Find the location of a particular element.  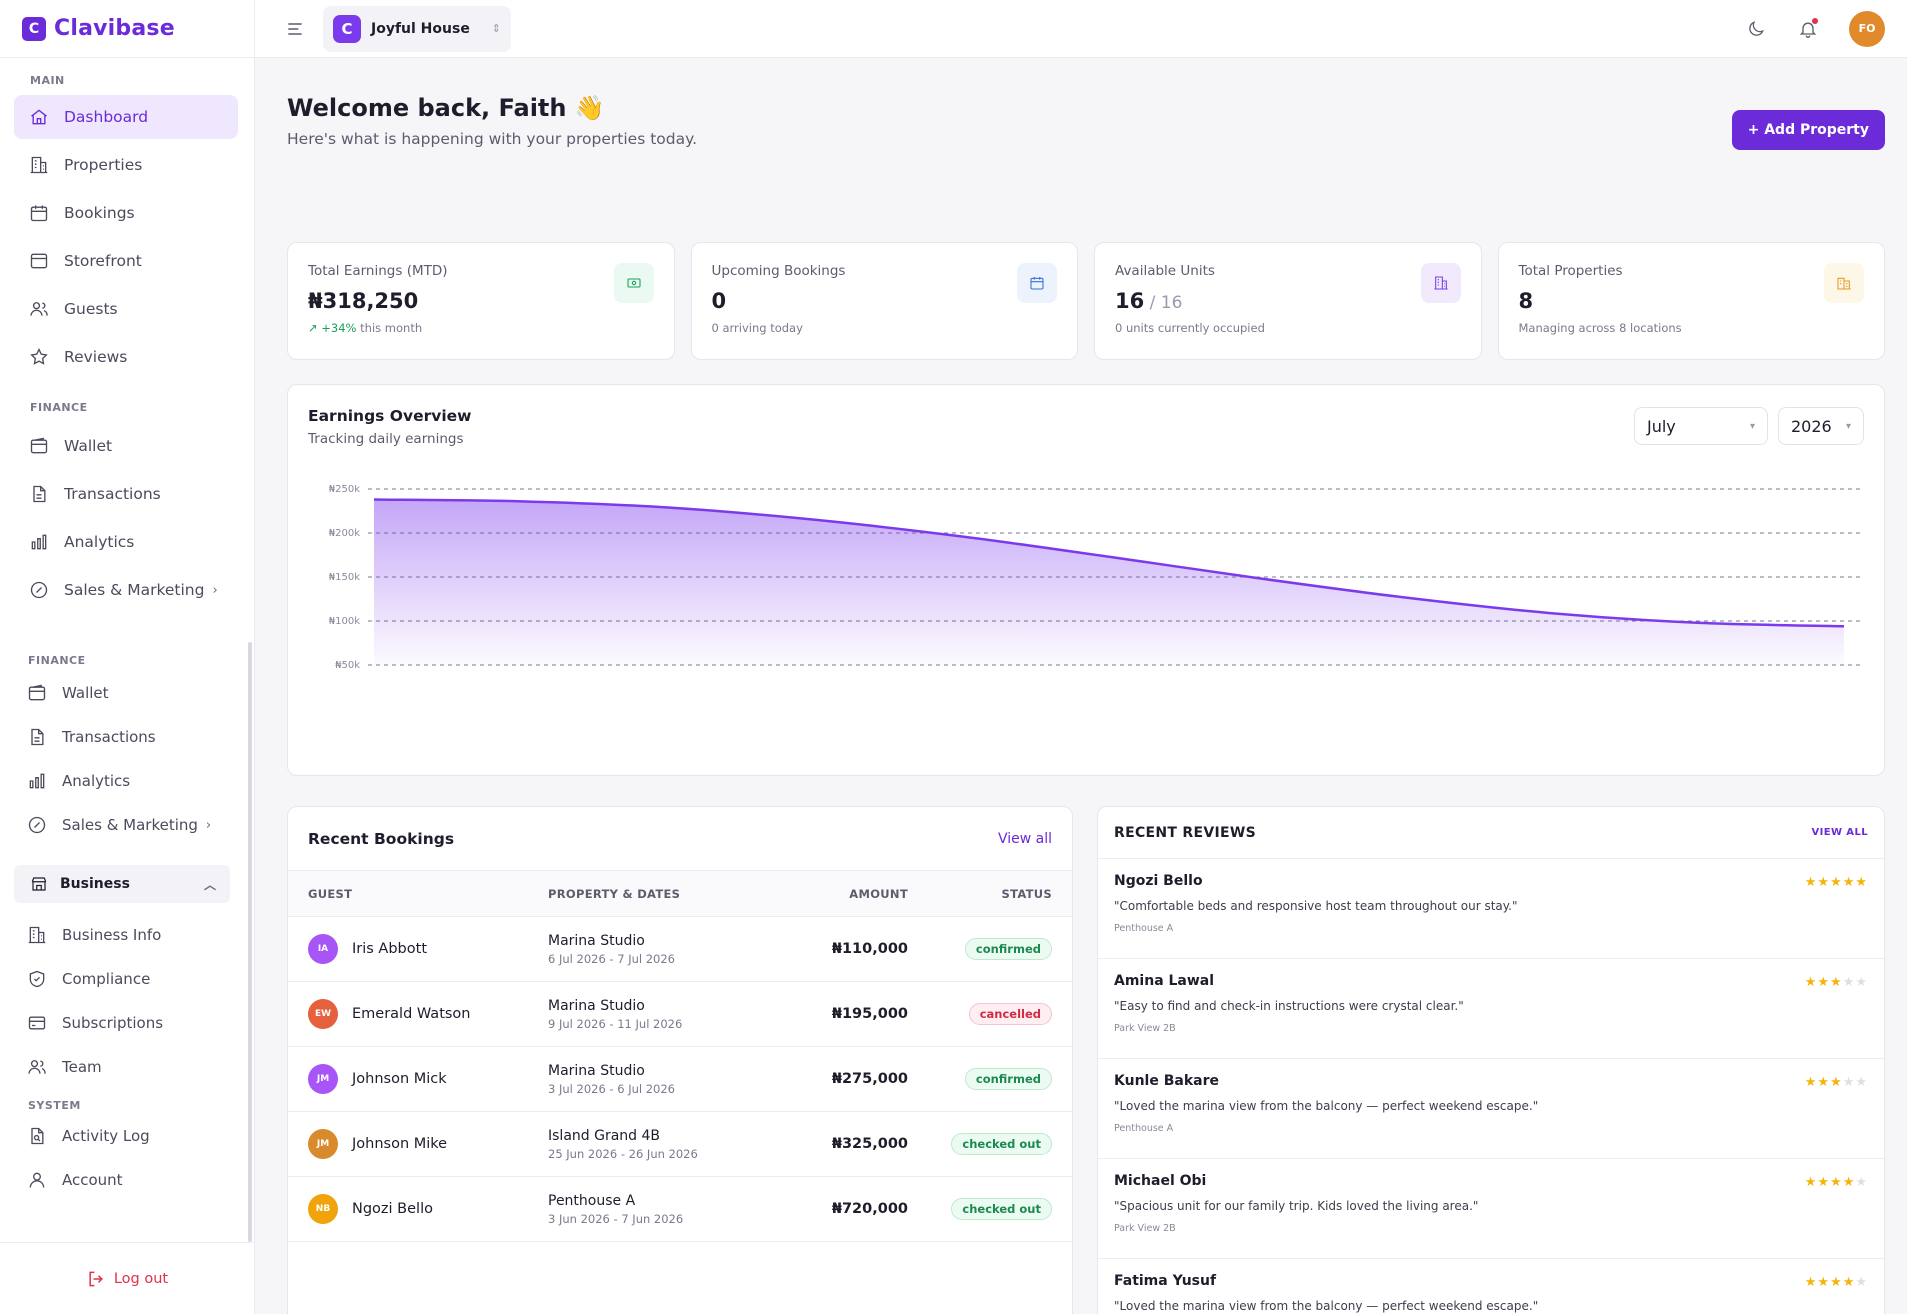

year-select: 2026 ▾ is located at coordinates (1821, 426).